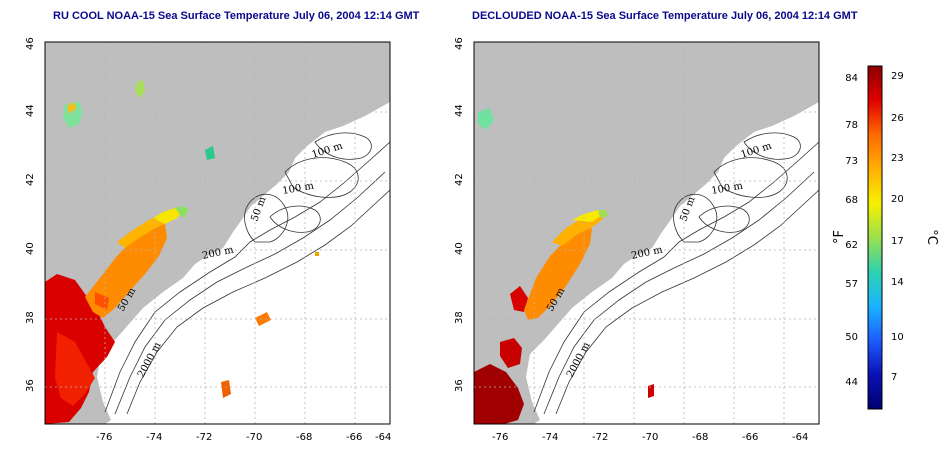 This screenshot has height=475, width=950. I want to click on right-x-axis: -76 -74 -72 -70 -68 -66 -64, so click(650, 437).